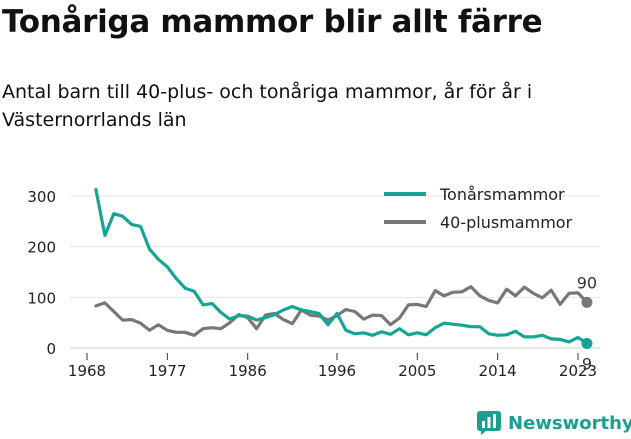  I want to click on x-tick-label: 1968, so click(87, 371).